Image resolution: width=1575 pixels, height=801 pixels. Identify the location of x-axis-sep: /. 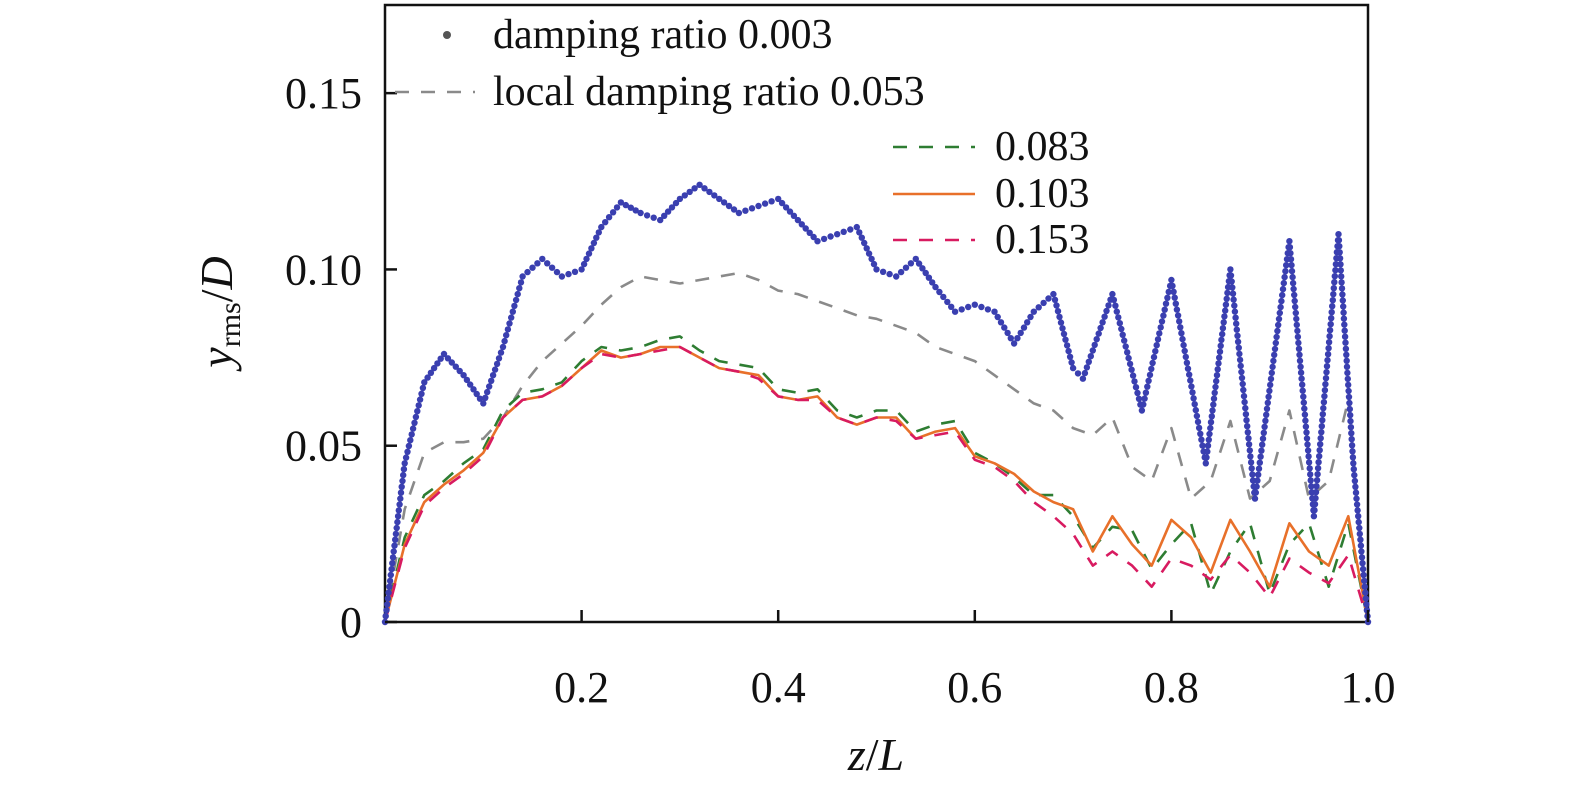
(872, 754).